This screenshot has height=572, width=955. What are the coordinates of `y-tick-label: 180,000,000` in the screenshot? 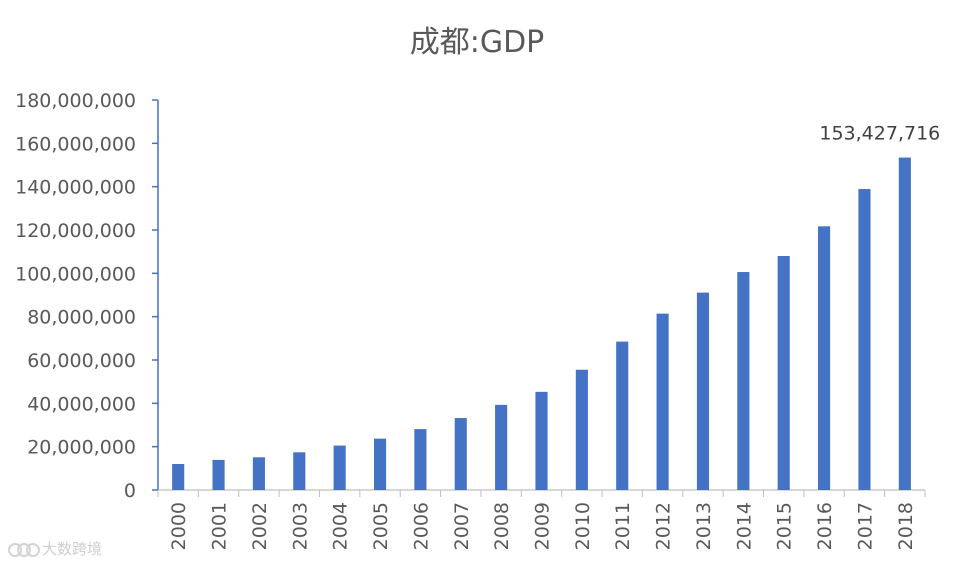 It's located at (75, 101).